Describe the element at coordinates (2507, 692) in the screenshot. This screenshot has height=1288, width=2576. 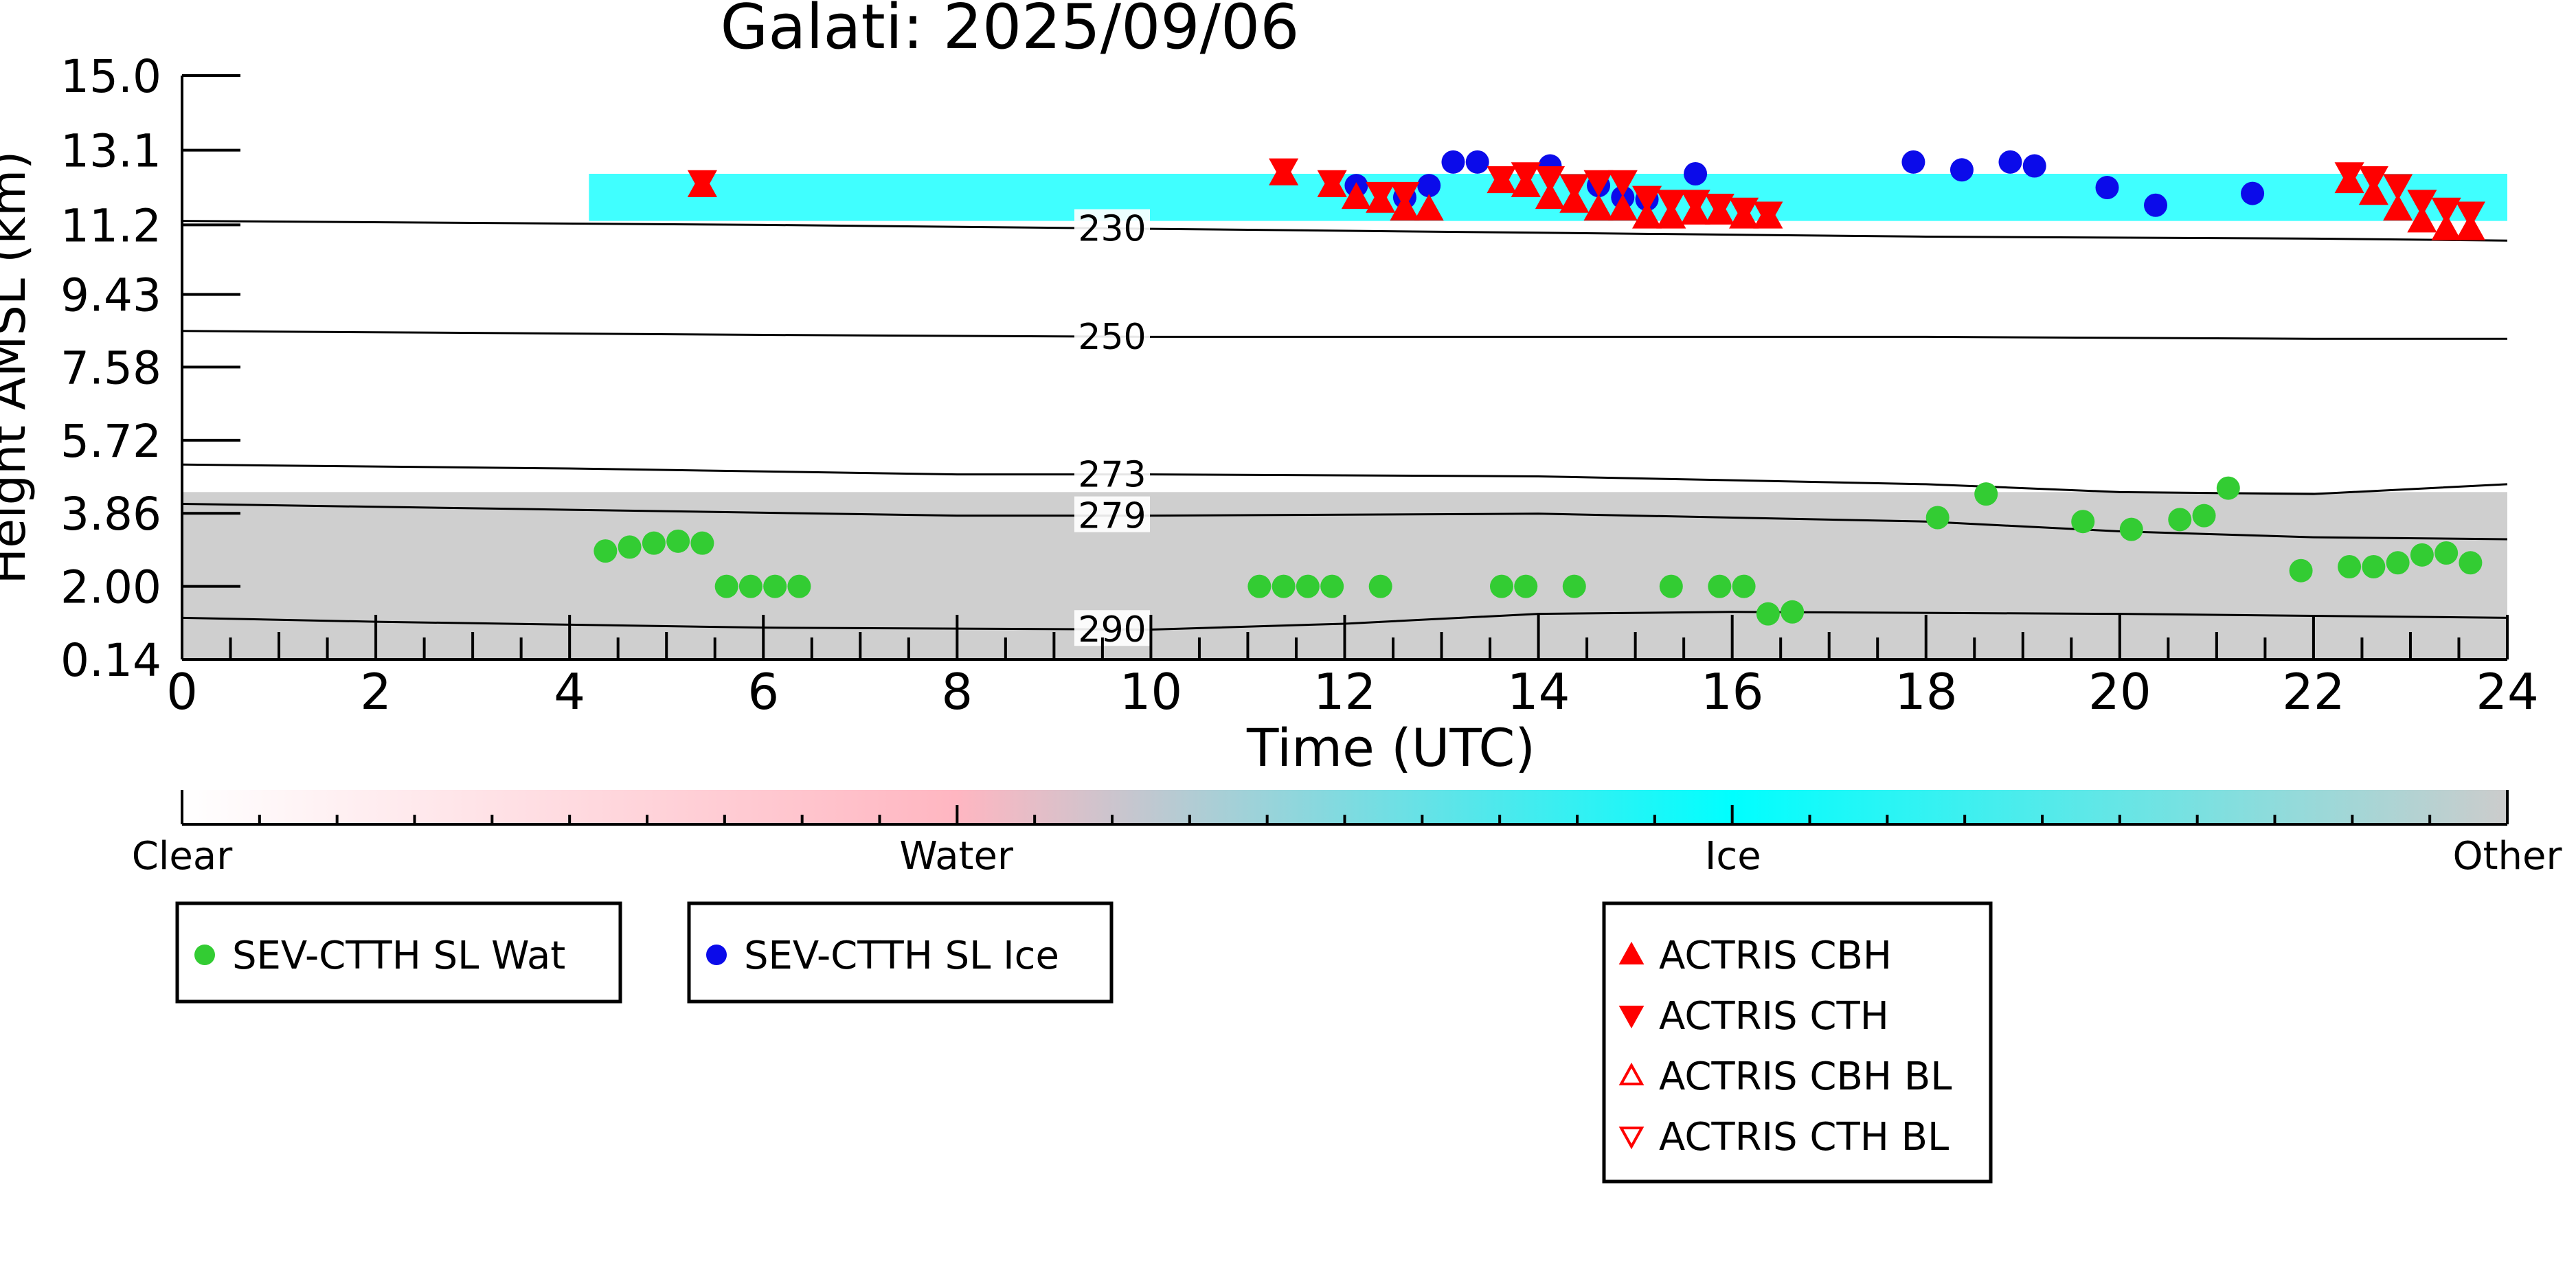
I see `x-tick-label: 24` at that location.